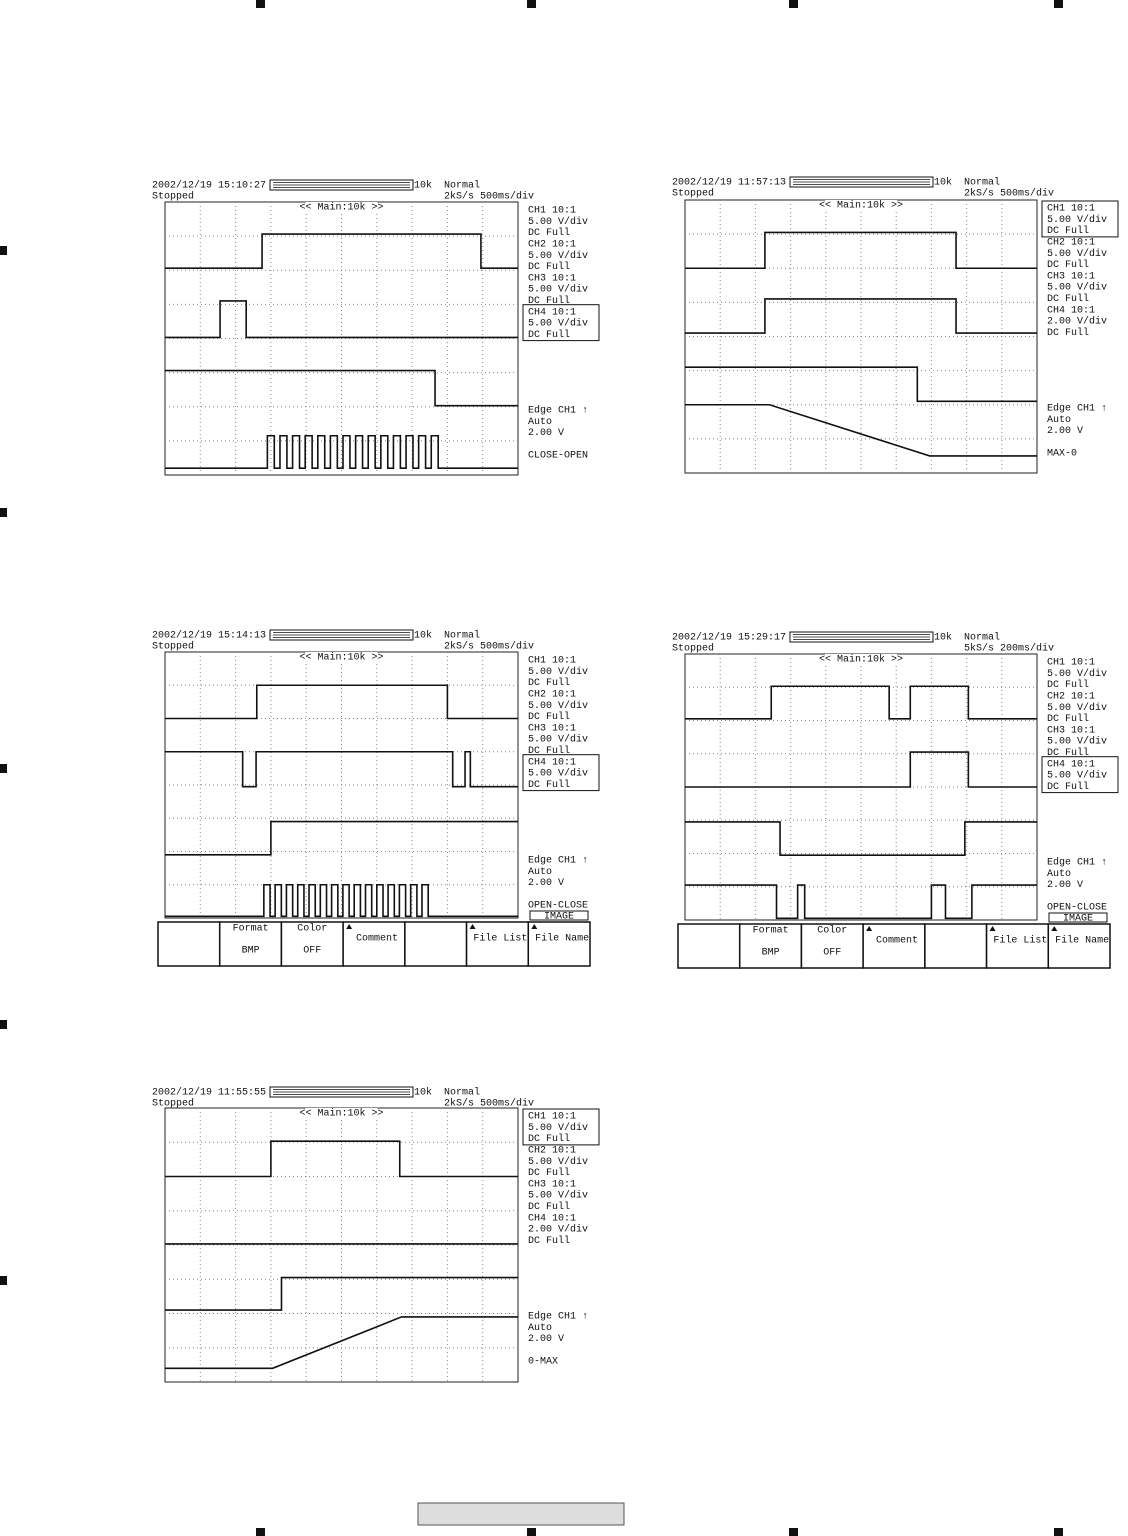  Describe the element at coordinates (1062, 454) in the screenshot. I see `caption: MAX-0` at that location.